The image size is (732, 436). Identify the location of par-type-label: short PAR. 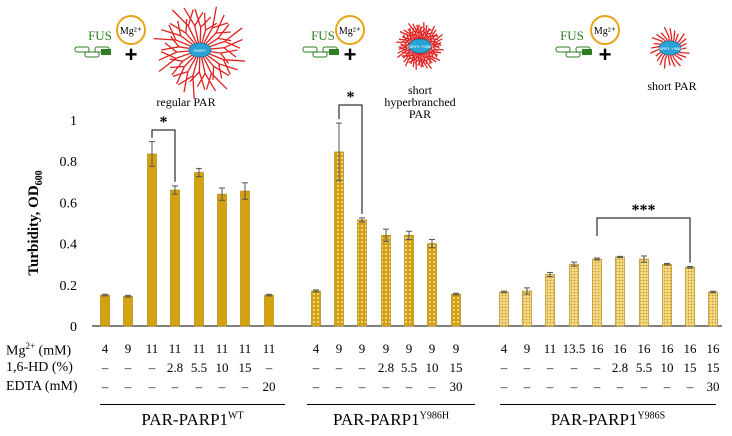
(671, 86).